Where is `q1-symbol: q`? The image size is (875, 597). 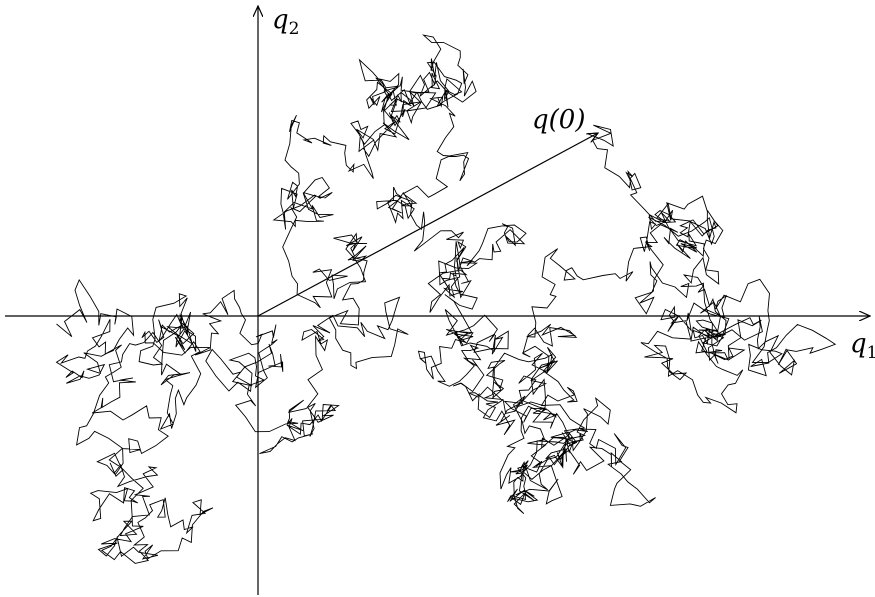 q1-symbol: q is located at coordinates (858, 344).